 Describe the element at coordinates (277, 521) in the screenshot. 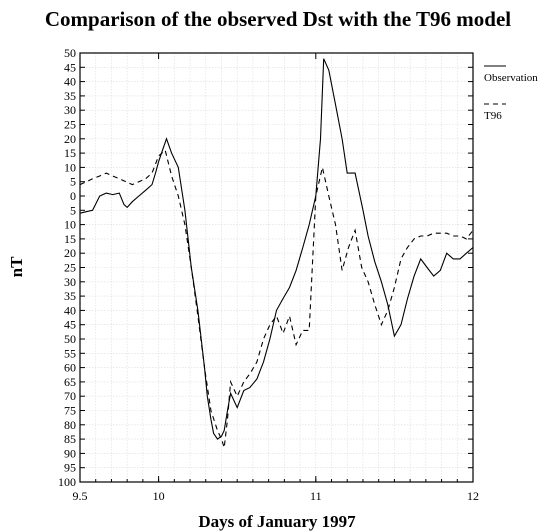

I see `x-axis-label: Days of January 1997` at that location.